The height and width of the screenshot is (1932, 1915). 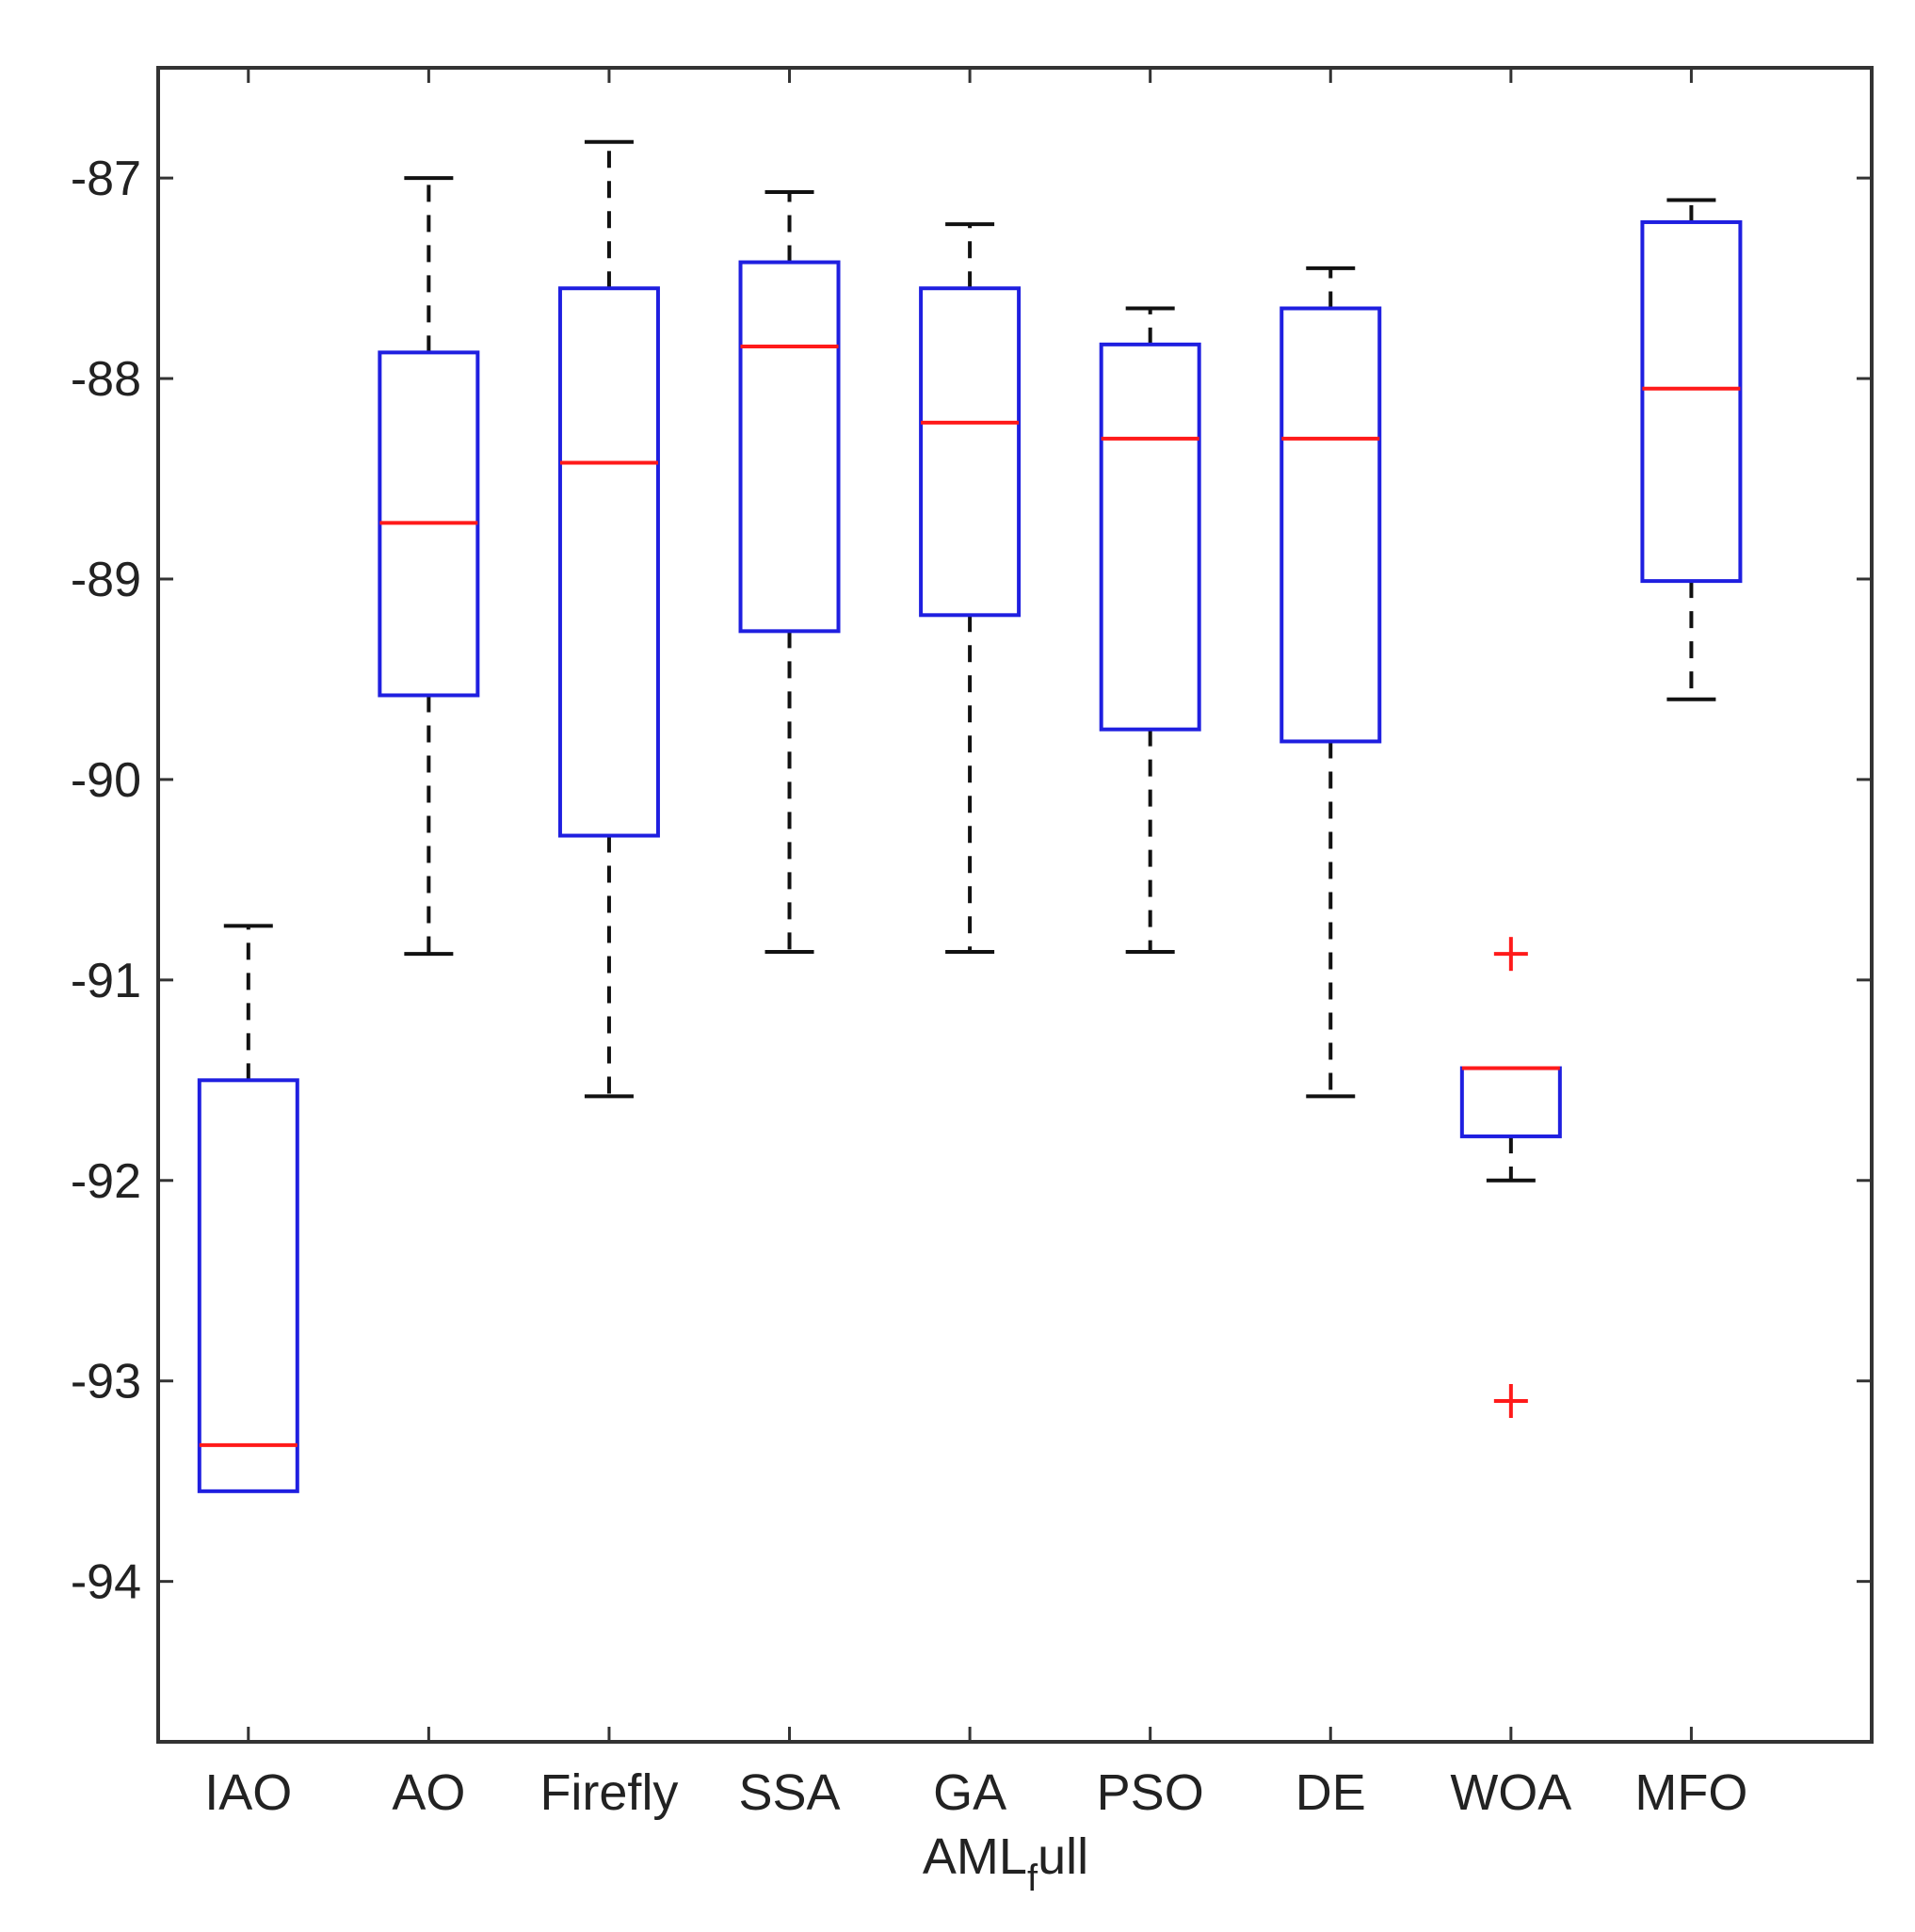 I want to click on y-tick-label: -94, so click(x=106, y=1582).